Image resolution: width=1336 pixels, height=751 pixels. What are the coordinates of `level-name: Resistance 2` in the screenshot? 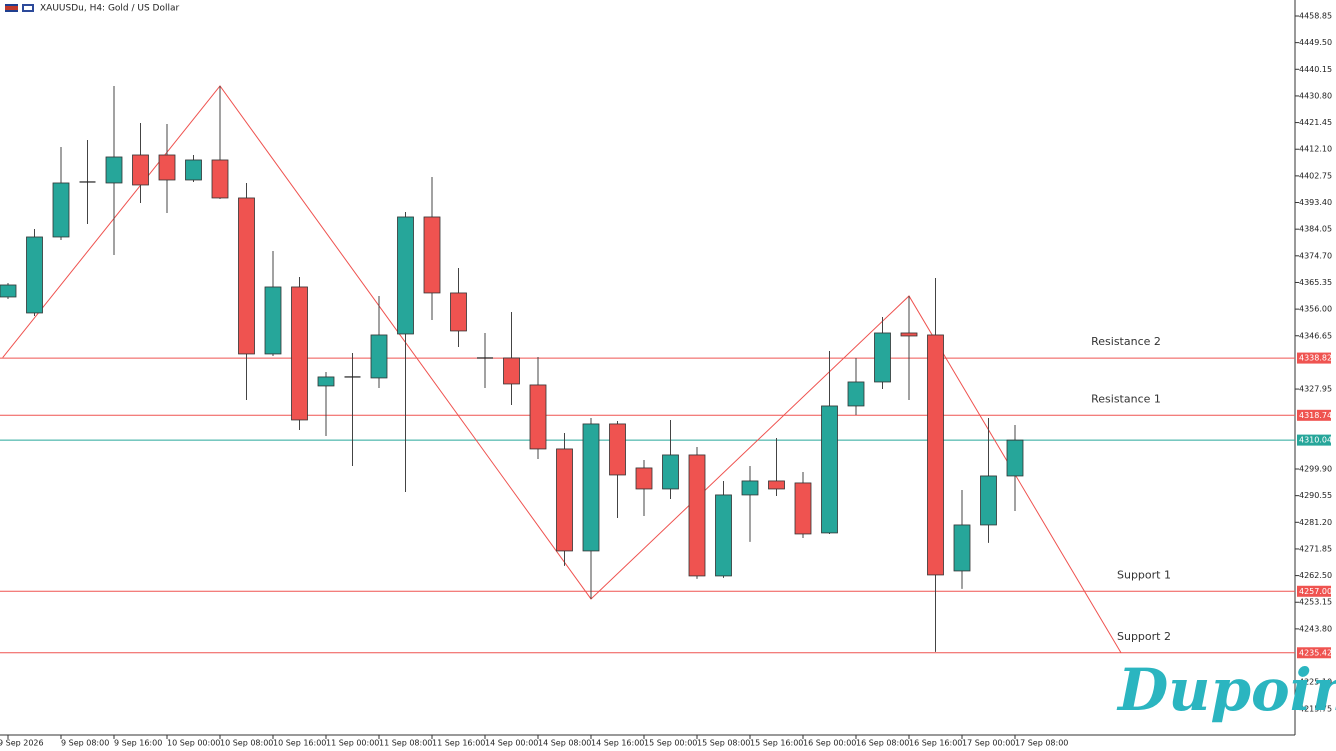 It's located at (1126, 341).